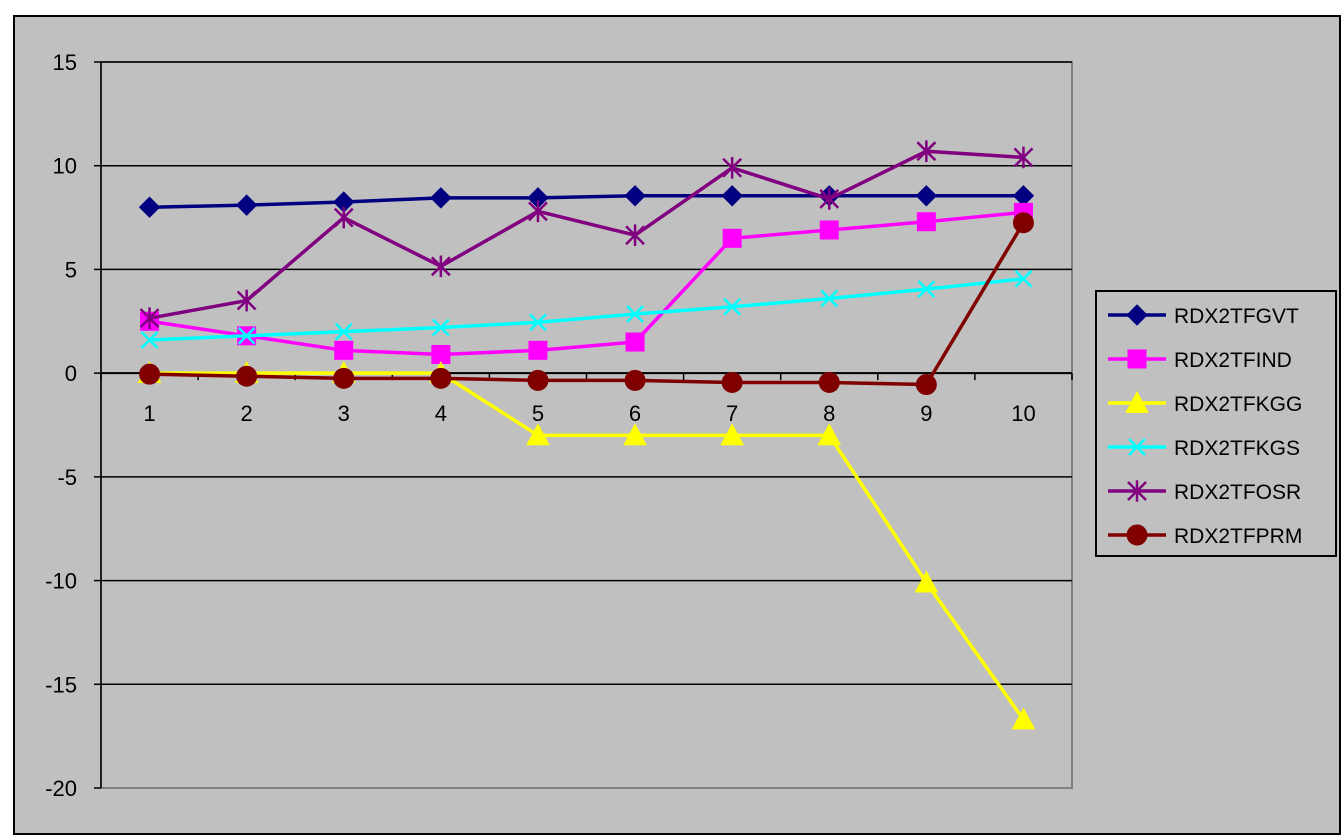 The image size is (1344, 839). What do you see at coordinates (635, 413) in the screenshot?
I see `x-tick-label: 6` at bounding box center [635, 413].